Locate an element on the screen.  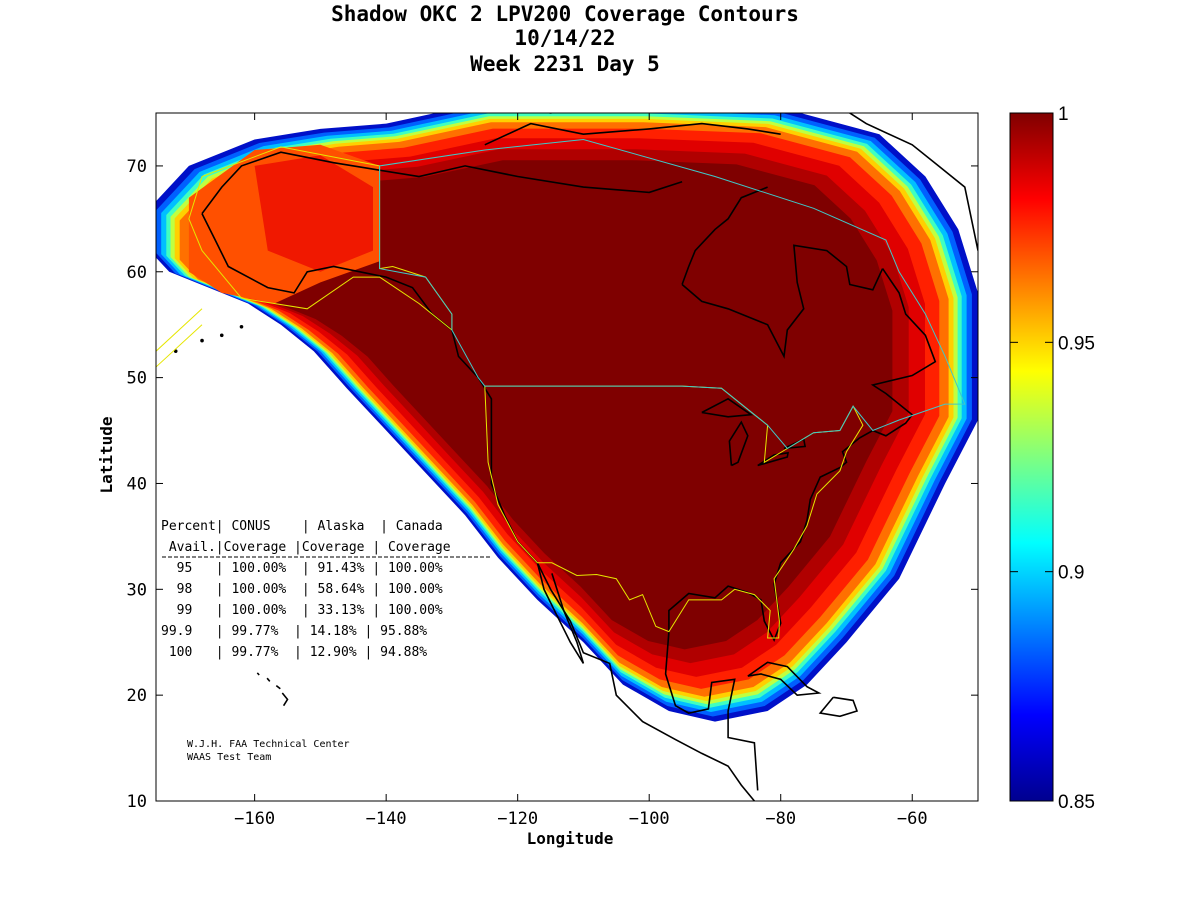
colorbar-tick-label: 0.9 is located at coordinates (1071, 573).